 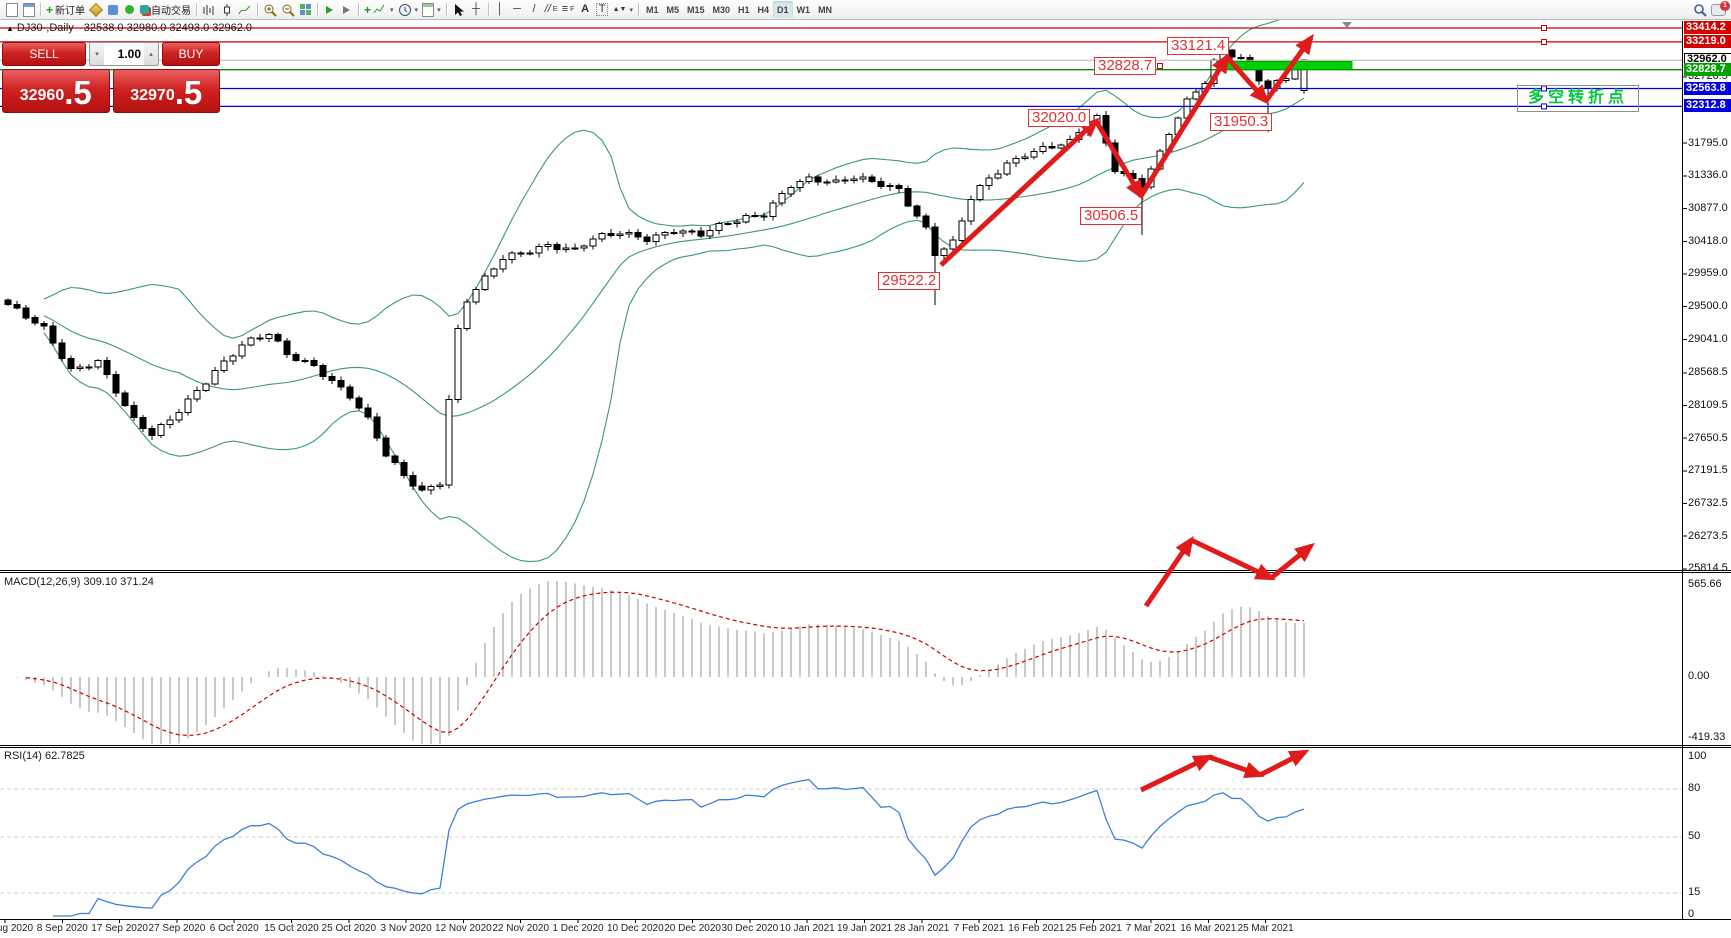 I want to click on auto-scroll-icon, so click(x=329, y=9).